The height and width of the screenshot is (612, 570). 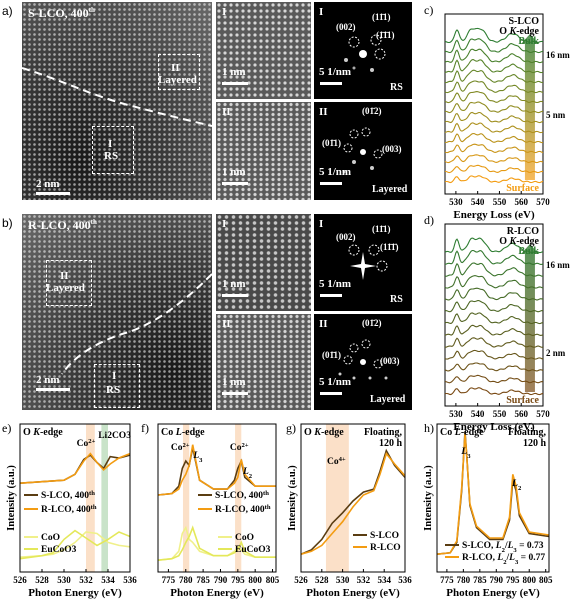 What do you see at coordinates (323, 112) in the screenshot?
I see `fft-roman: II` at bounding box center [323, 112].